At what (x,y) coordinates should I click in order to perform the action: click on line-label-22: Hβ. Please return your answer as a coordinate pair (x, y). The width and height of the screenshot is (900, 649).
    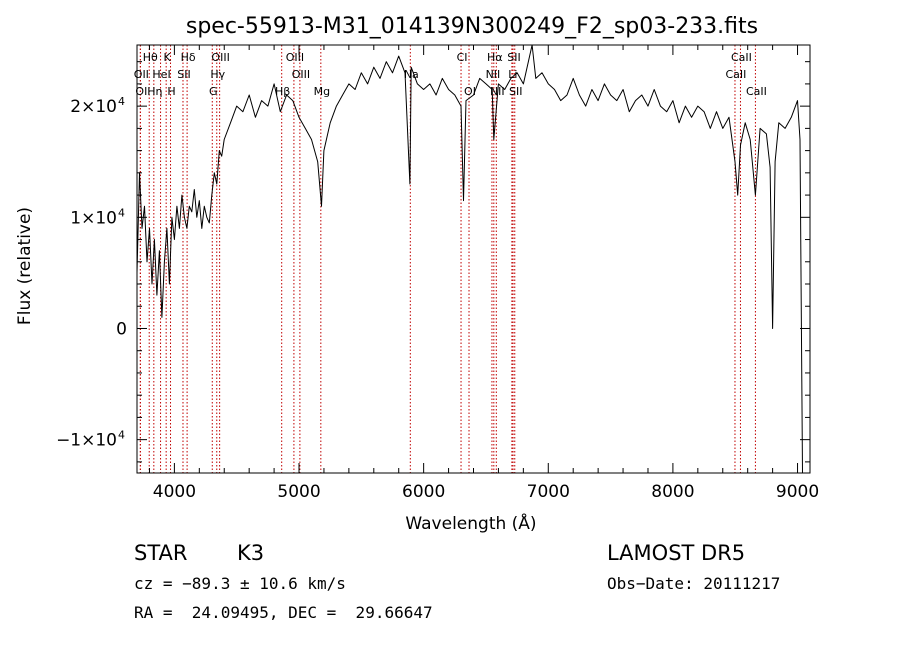
    Looking at the image, I should click on (282, 91).